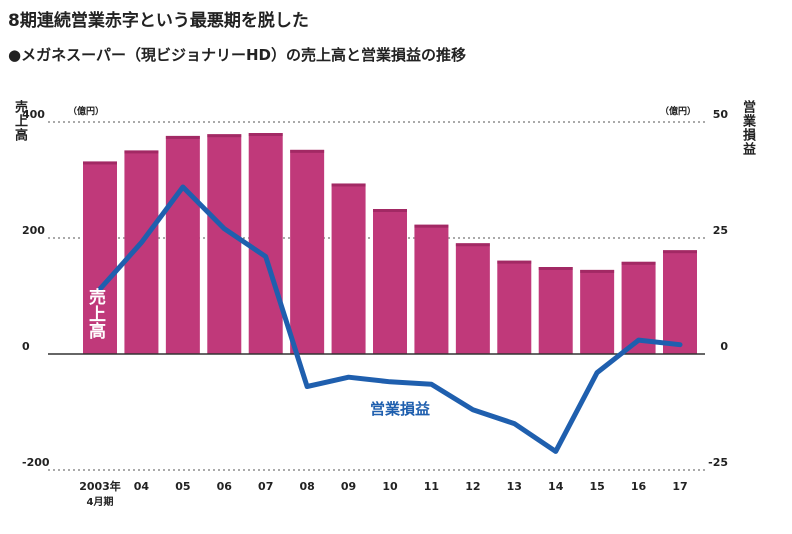  What do you see at coordinates (19, 121) in the screenshot?
I see `left-axis-label: 売上高` at bounding box center [19, 121].